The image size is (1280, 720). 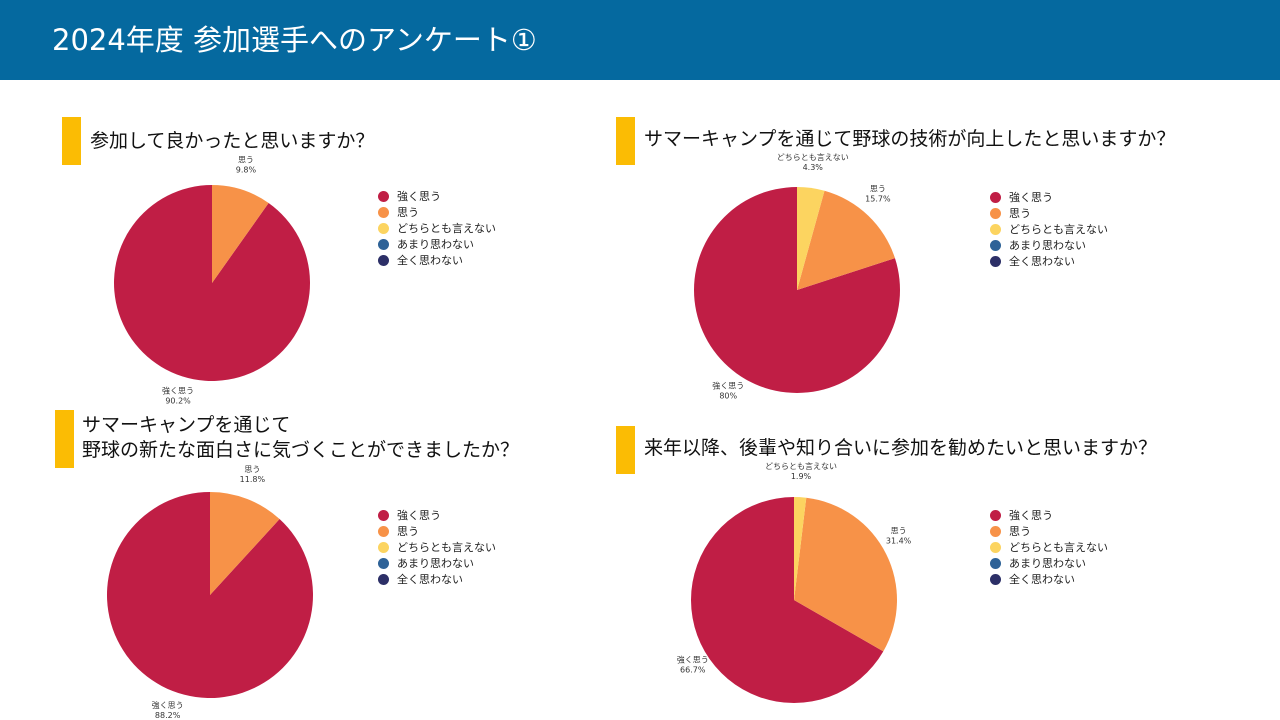 I want to click on slice-value-label: 4.3%, so click(x=813, y=167).